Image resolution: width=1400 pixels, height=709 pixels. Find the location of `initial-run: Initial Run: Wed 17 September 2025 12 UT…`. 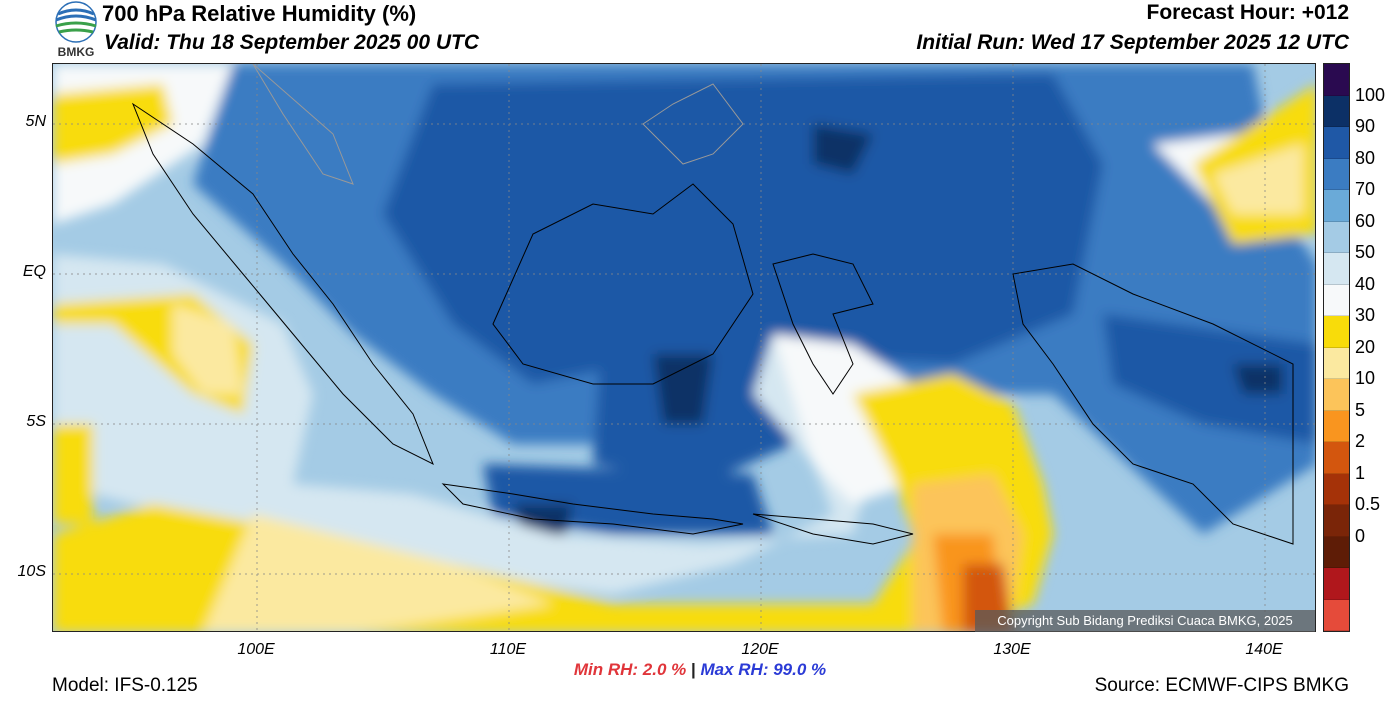

initial-run: Initial Run: Wed 17 September 2025 12 UT… is located at coordinates (1132, 42).